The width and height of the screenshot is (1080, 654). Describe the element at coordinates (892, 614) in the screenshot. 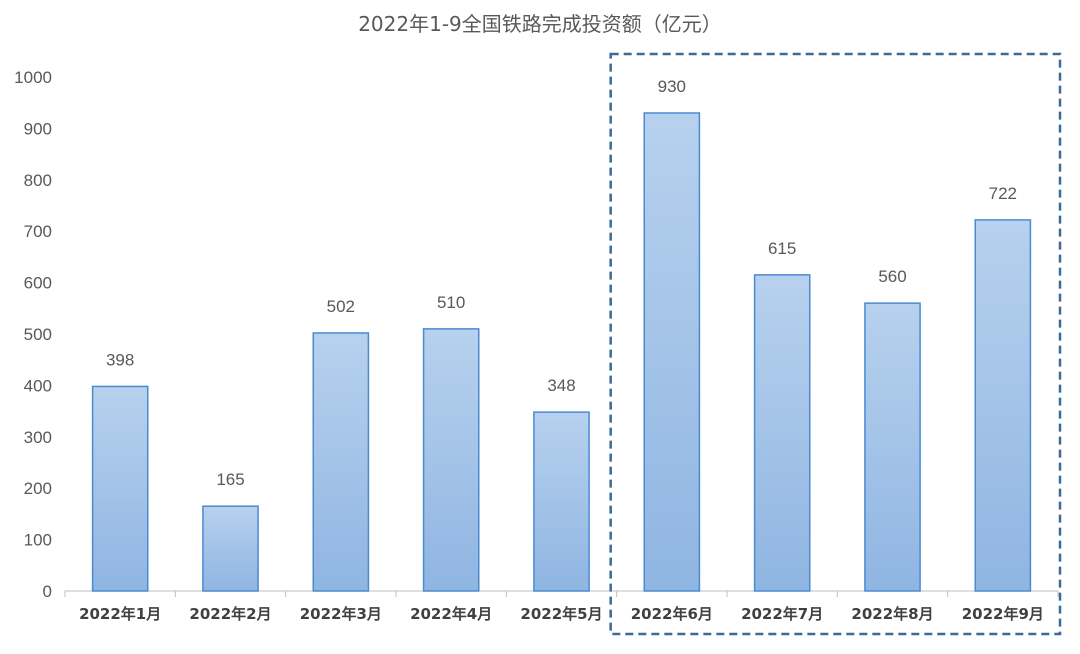

I see `x-tick-label: 2022年8月` at that location.